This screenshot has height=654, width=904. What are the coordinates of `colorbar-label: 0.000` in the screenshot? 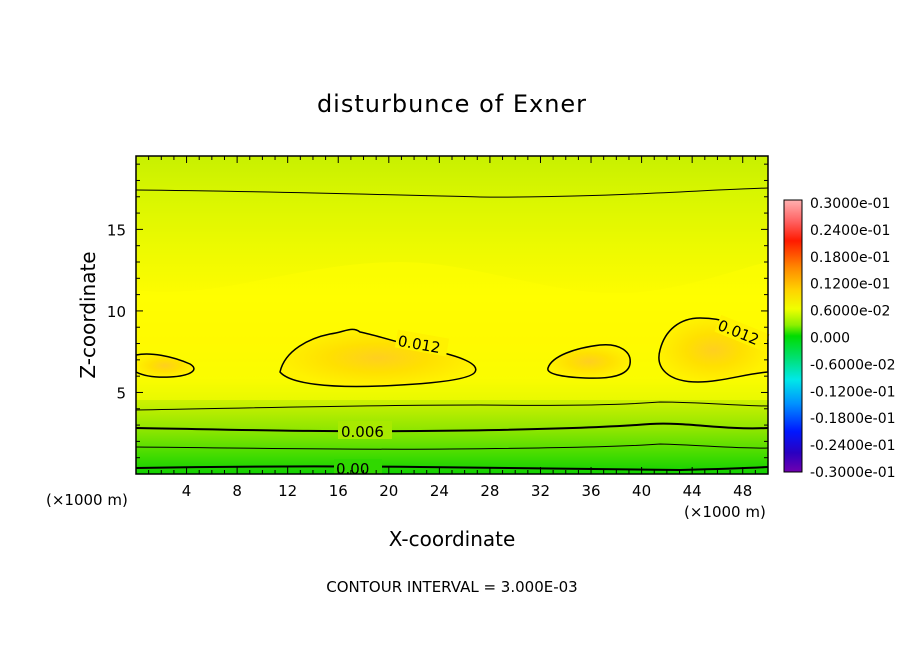 It's located at (830, 339).